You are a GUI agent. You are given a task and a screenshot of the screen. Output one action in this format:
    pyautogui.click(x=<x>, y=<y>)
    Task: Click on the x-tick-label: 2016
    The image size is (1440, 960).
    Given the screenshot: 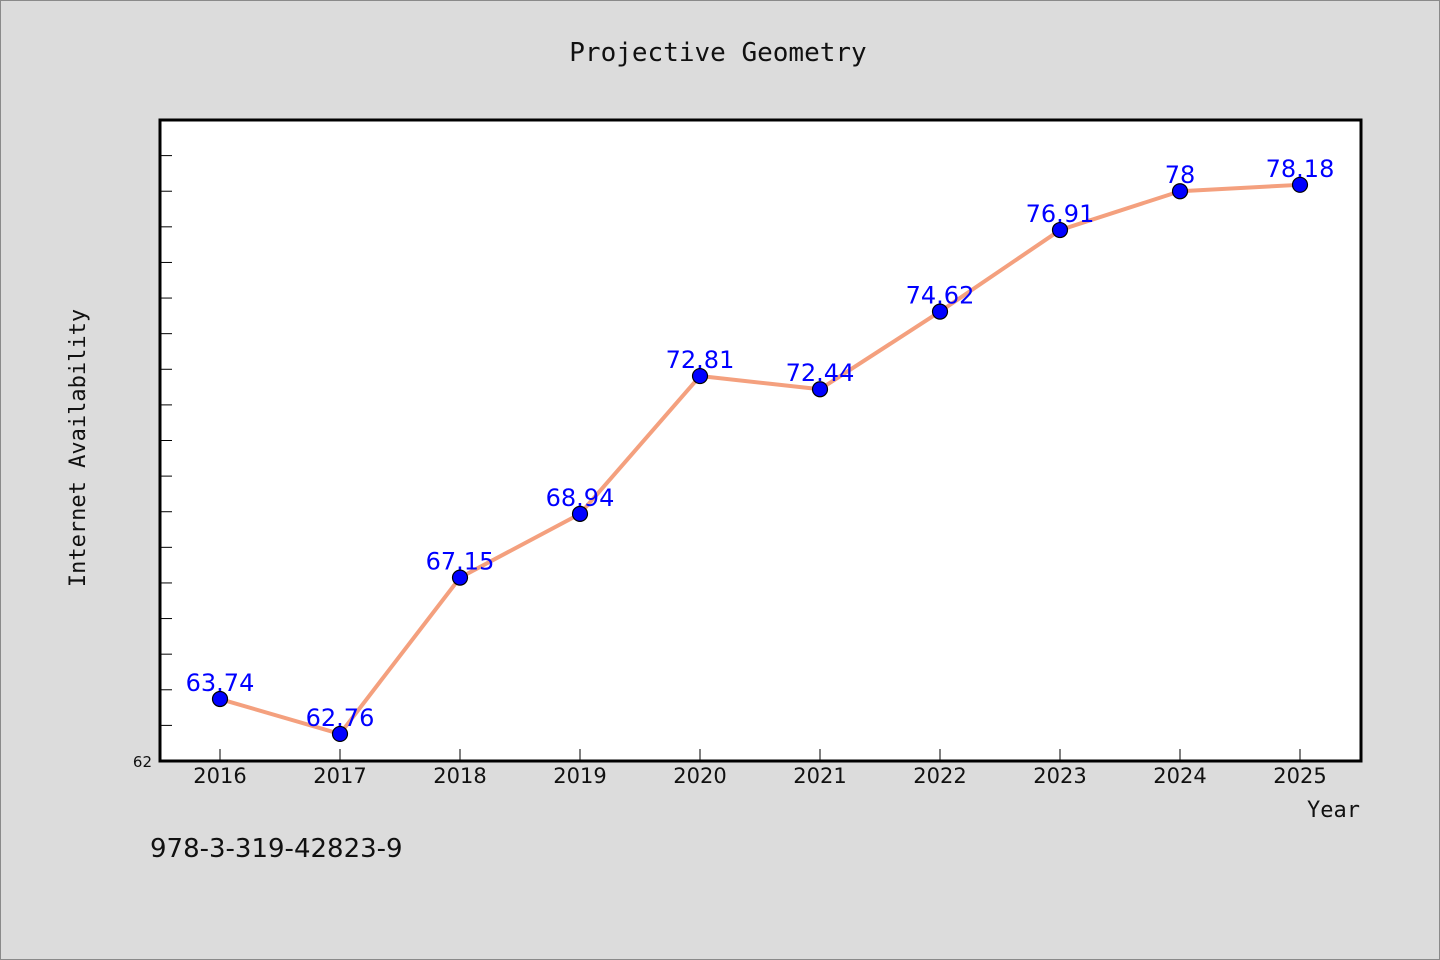 What is the action you would take?
    pyautogui.click(x=219, y=776)
    